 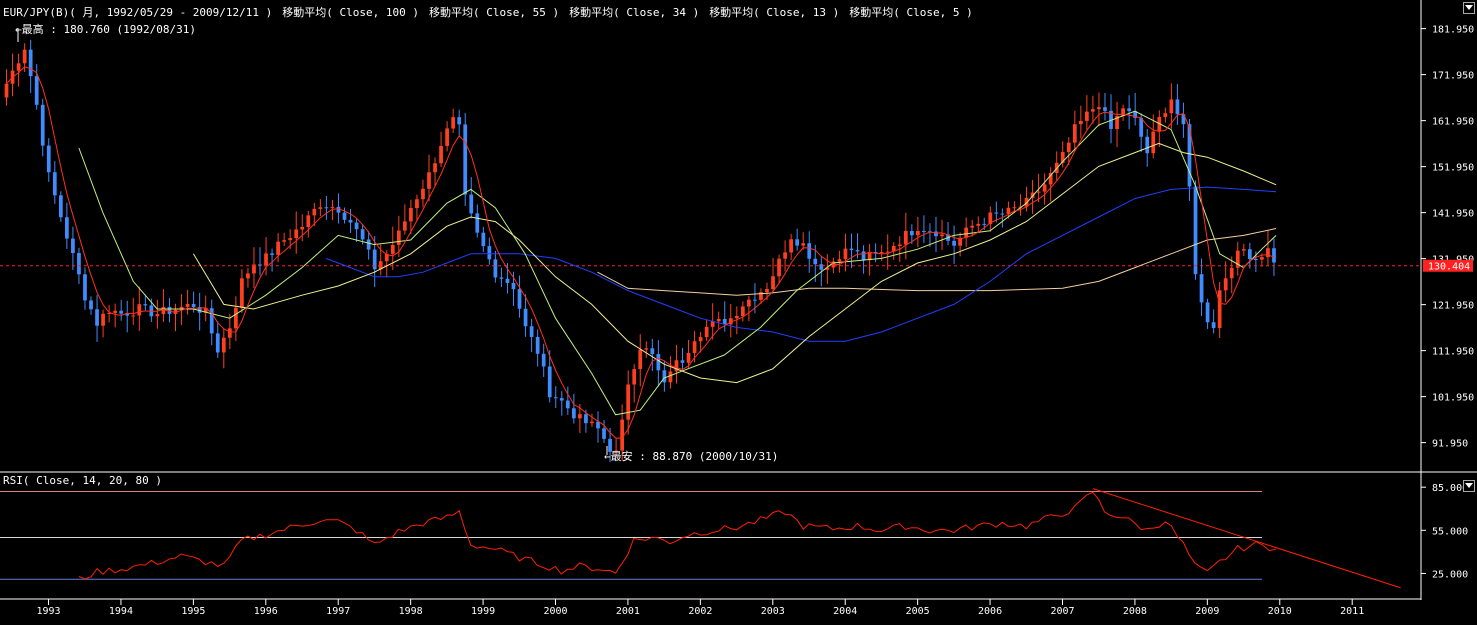 I want to click on time-tick-label: 2007, so click(x=1062, y=611).